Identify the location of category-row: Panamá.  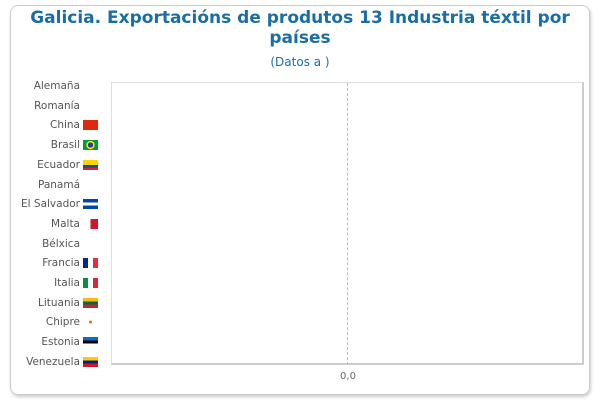
(49, 185).